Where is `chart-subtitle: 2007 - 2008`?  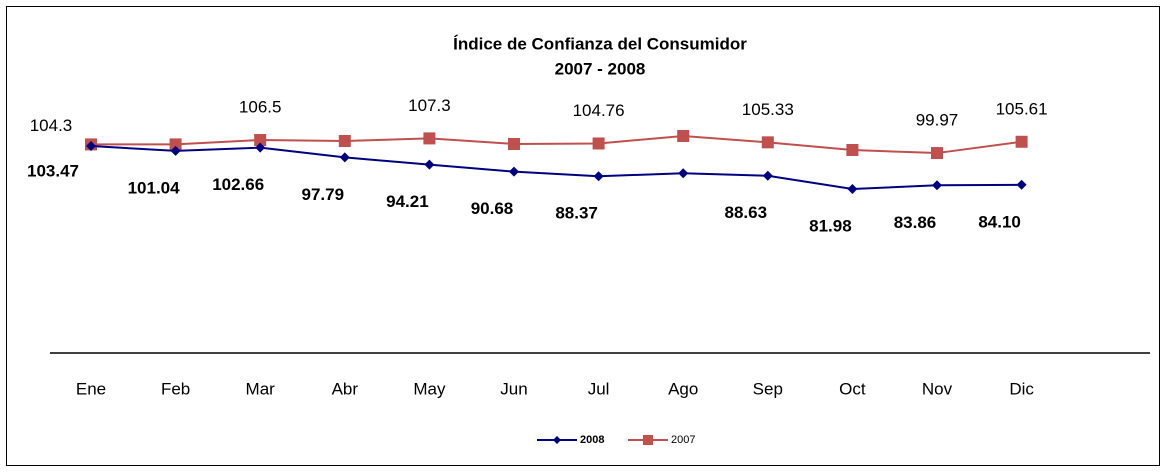
chart-subtitle: 2007 - 2008 is located at coordinates (600, 68).